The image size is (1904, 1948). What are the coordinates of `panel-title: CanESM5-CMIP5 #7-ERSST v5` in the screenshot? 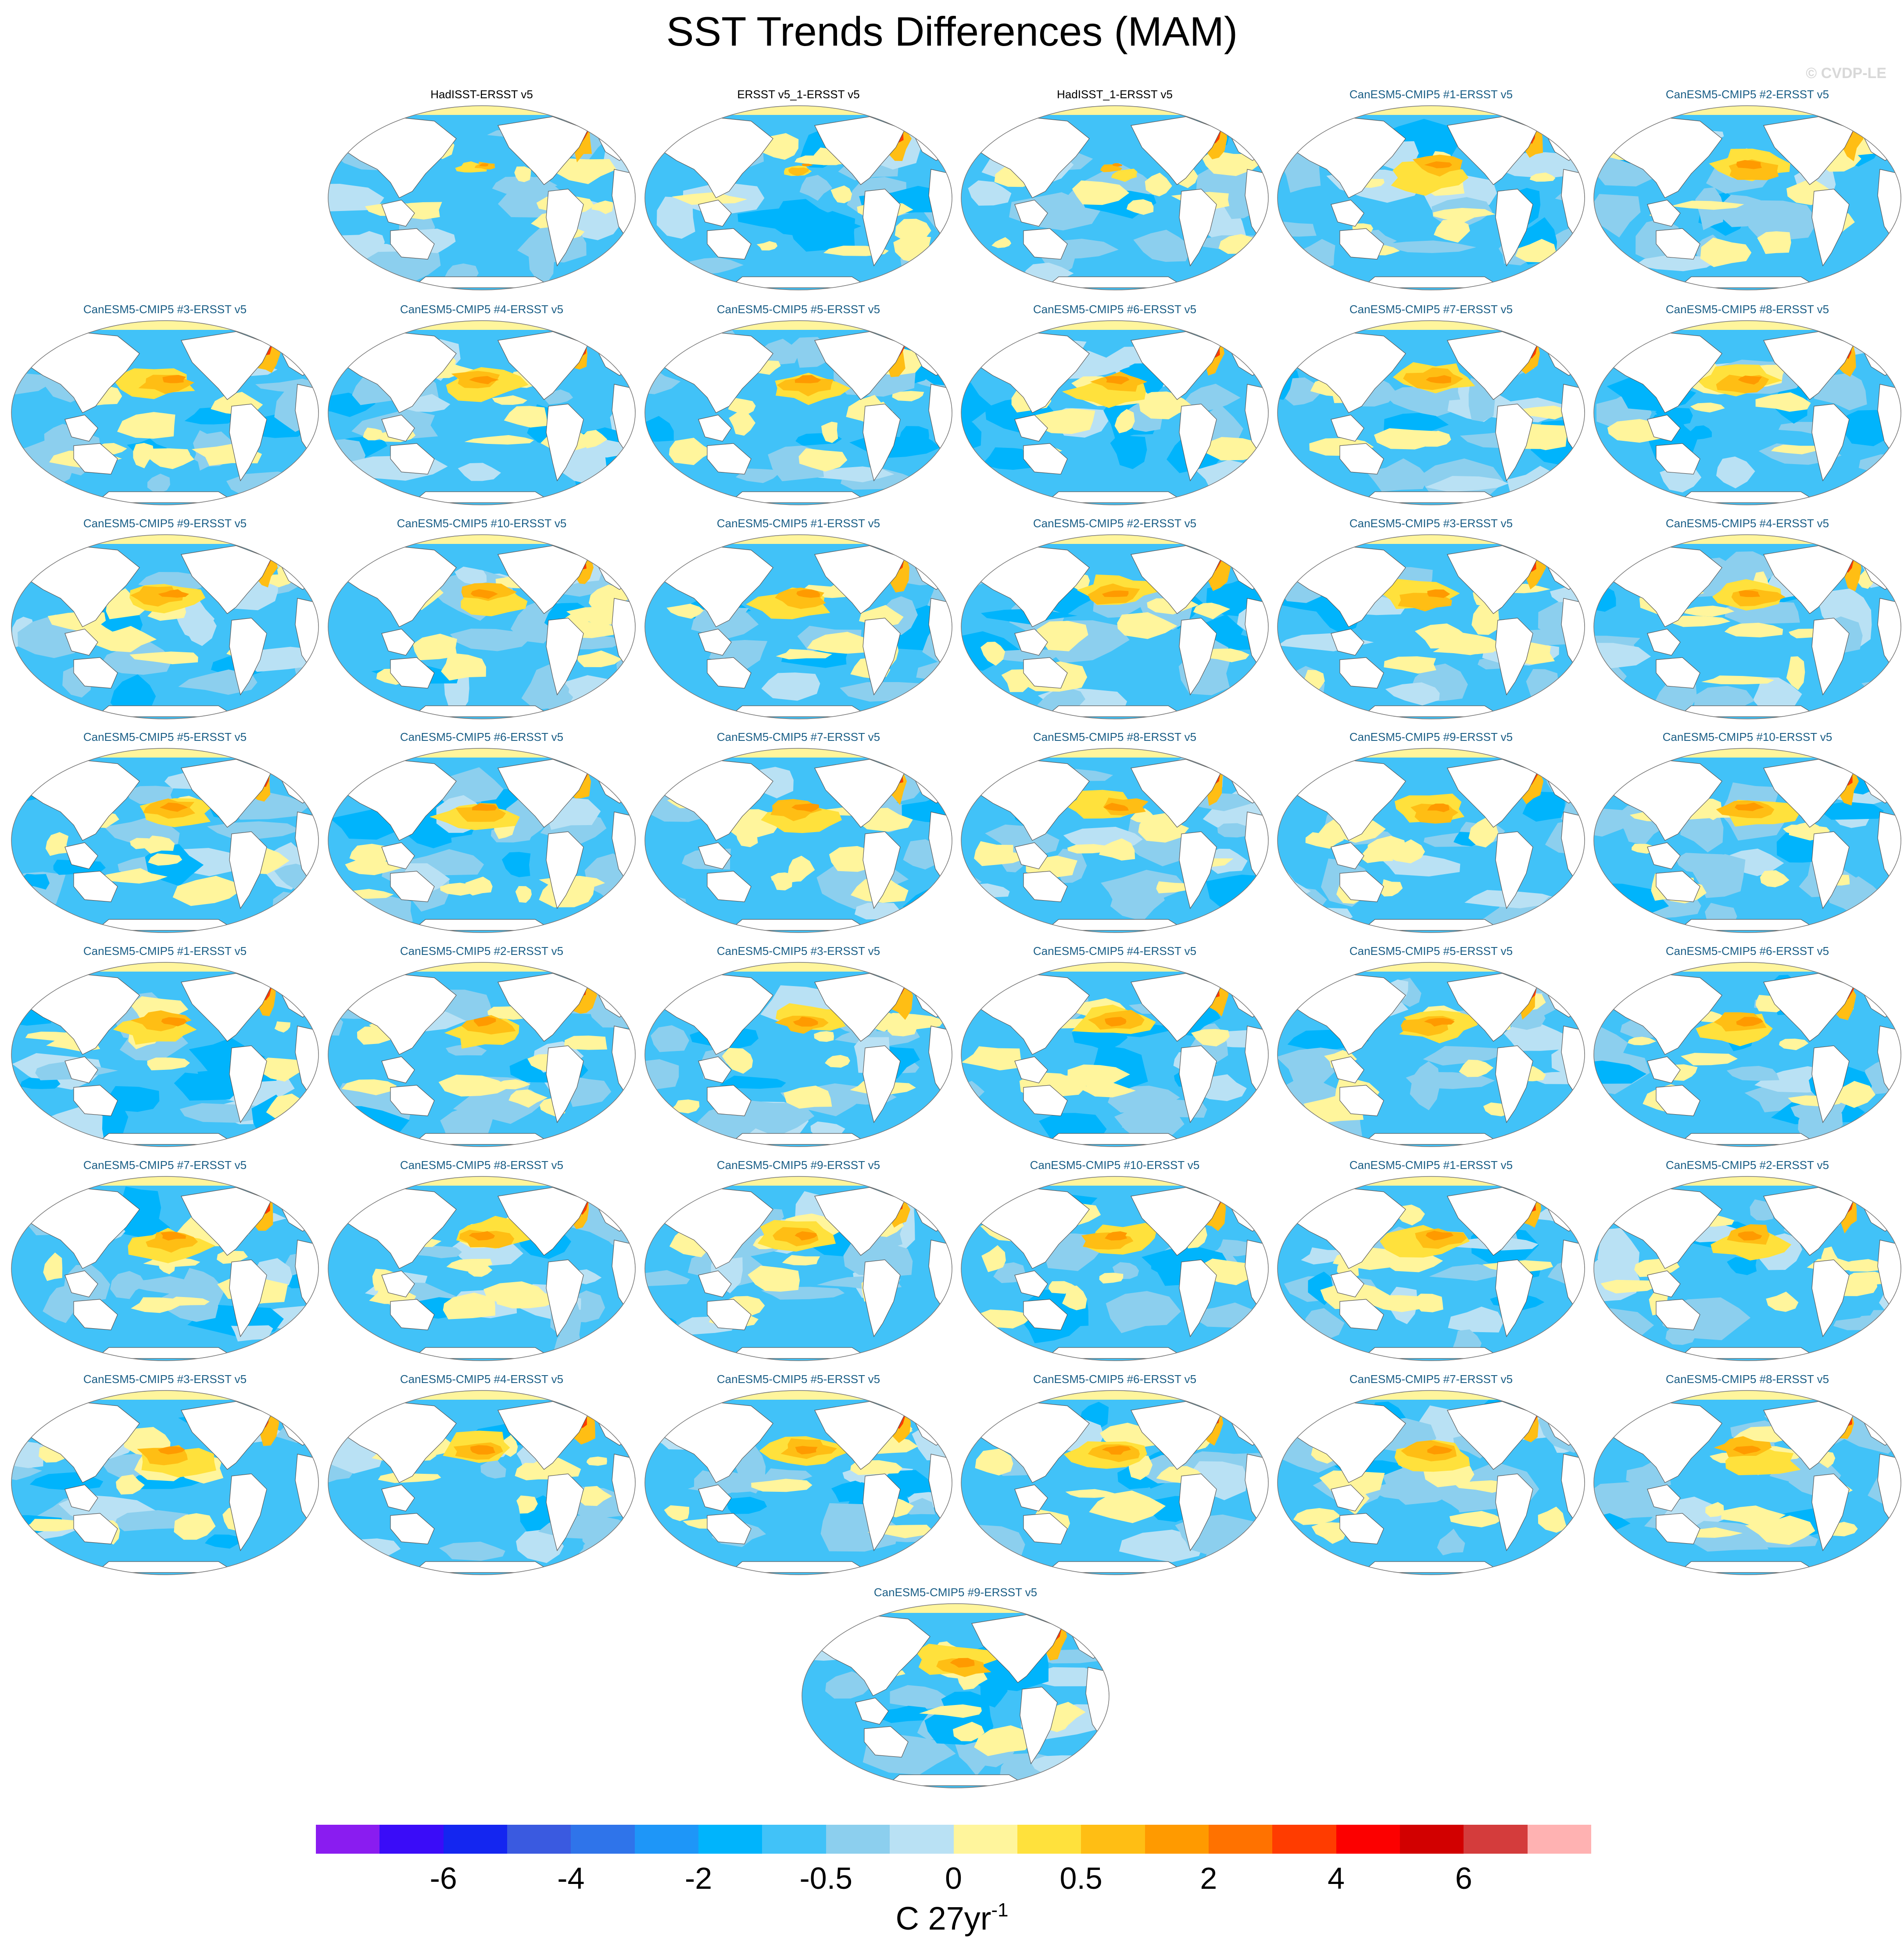 It's located at (1431, 310).